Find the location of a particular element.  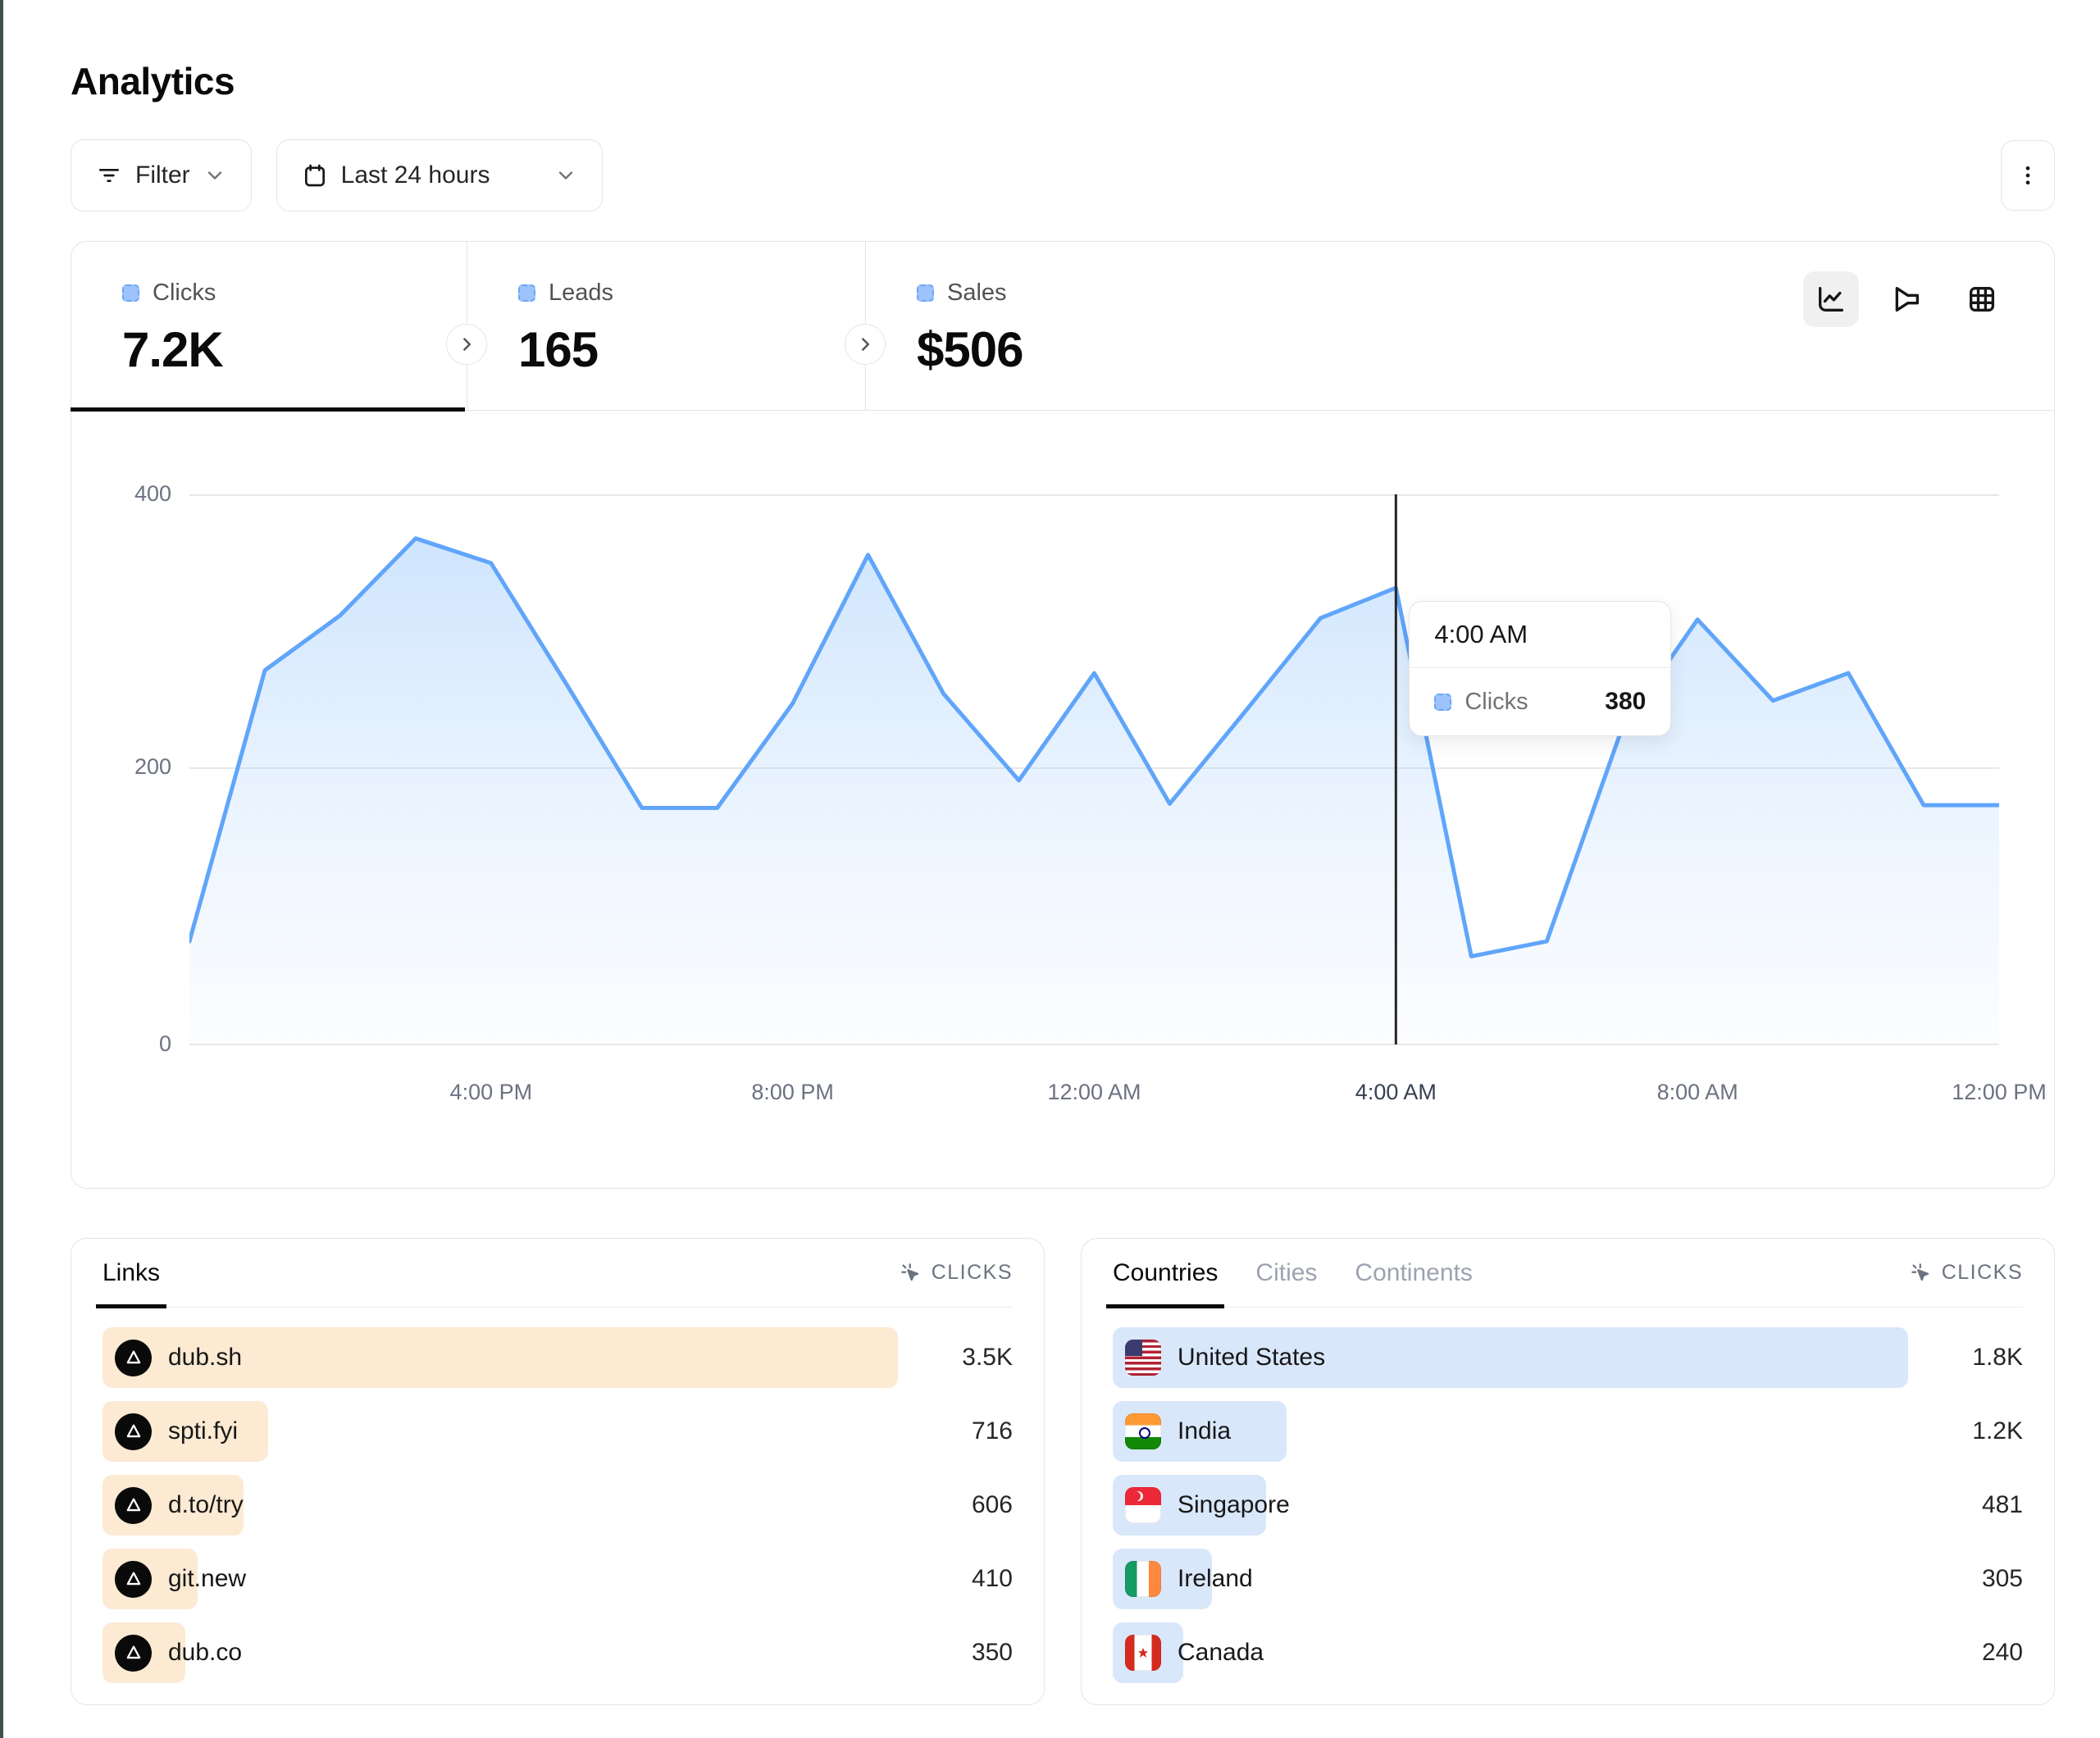

links-panel: Links CLICKS dub.sh 3.5K is located at coordinates (558, 1471).